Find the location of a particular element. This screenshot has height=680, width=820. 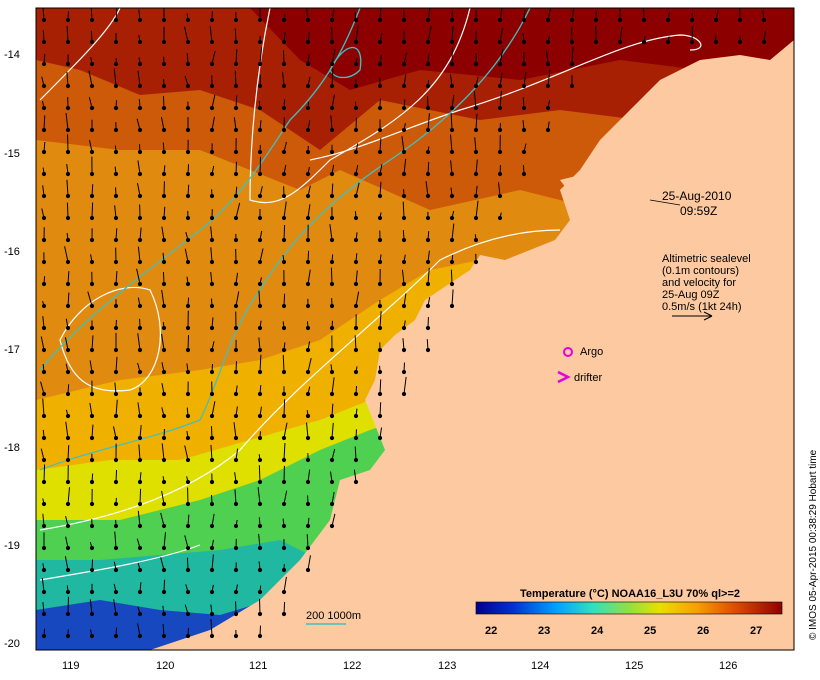

timestamp-date: 25-Aug-2010 is located at coordinates (697, 196).